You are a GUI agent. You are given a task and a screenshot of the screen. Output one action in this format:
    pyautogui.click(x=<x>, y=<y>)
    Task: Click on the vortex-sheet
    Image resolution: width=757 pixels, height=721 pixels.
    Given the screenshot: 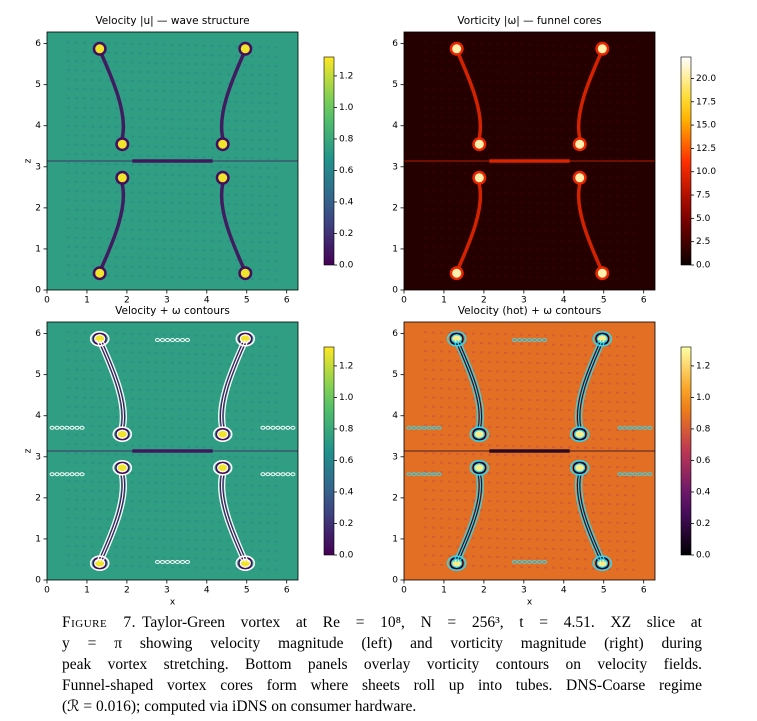 What is the action you would take?
    pyautogui.click(x=233, y=94)
    